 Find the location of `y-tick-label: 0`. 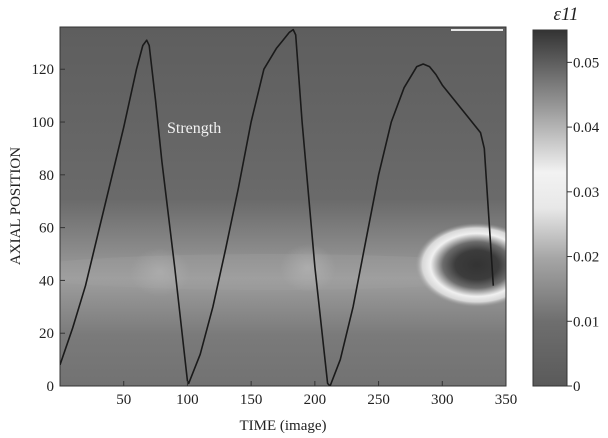

y-tick-label: 0 is located at coordinates (51, 387).